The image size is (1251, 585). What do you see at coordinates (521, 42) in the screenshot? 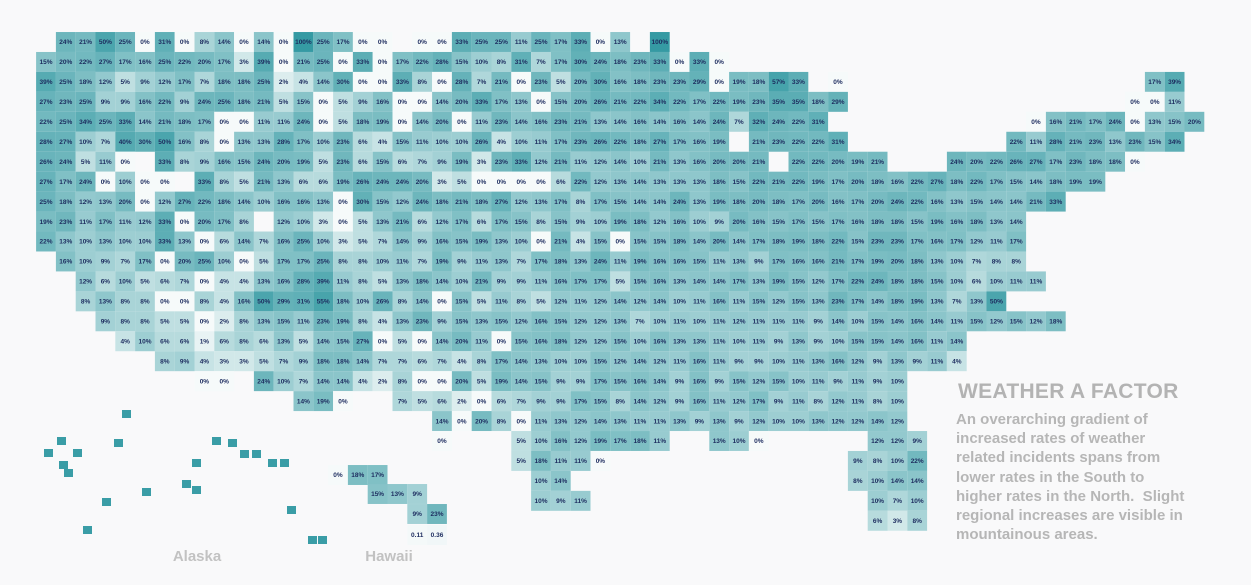
I see `tile-label: 11%` at bounding box center [521, 42].